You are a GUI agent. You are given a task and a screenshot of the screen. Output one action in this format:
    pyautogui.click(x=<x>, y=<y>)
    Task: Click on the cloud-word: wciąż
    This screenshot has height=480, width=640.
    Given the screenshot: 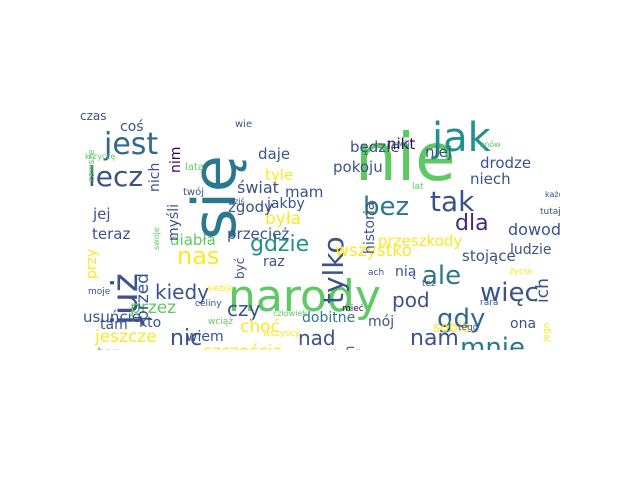 What is the action you would take?
    pyautogui.click(x=221, y=322)
    